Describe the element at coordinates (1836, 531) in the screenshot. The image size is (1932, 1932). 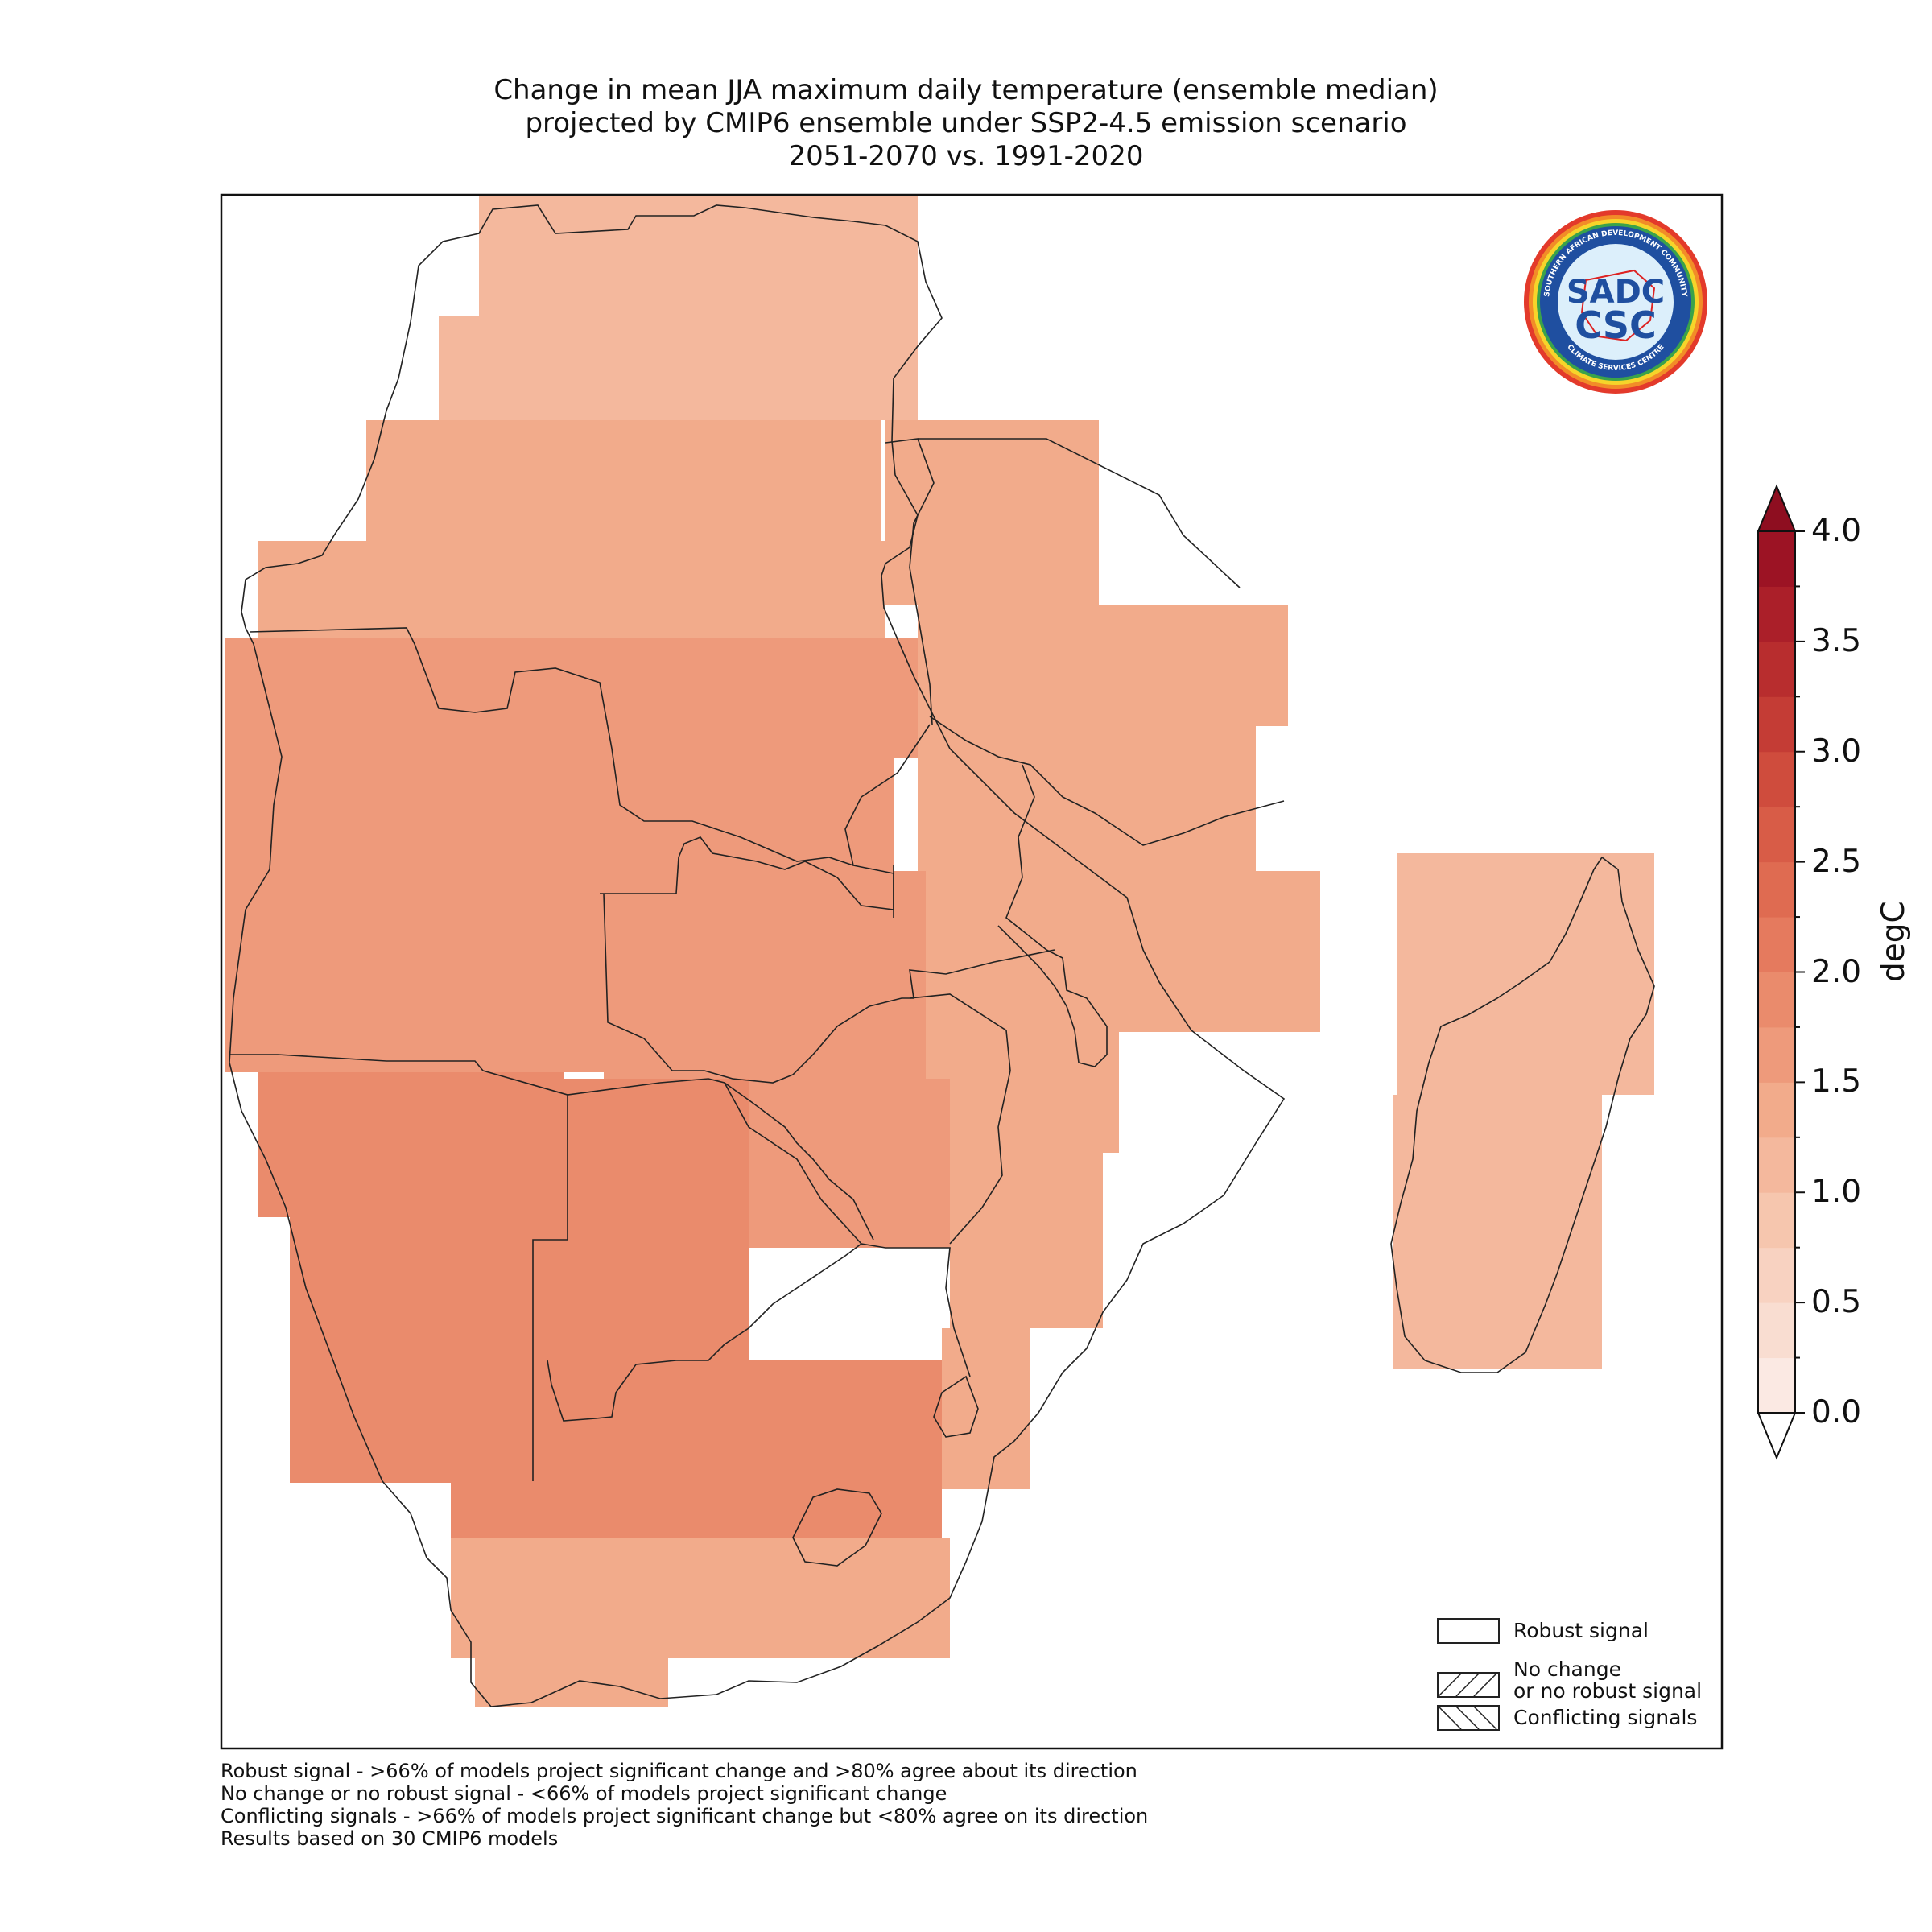
I see `colorbar-tick-label: 4.0` at that location.